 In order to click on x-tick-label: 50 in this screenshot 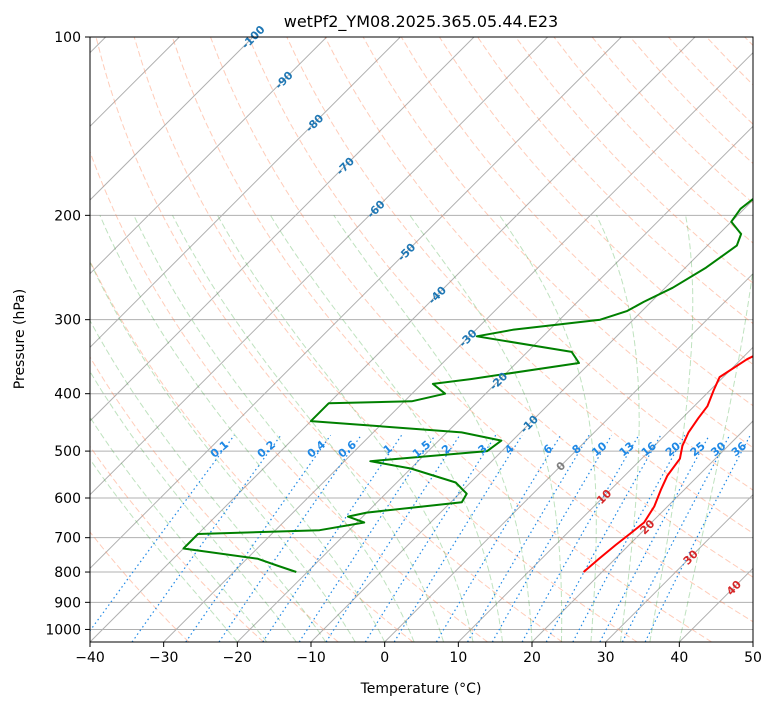, I will do `click(753, 658)`.